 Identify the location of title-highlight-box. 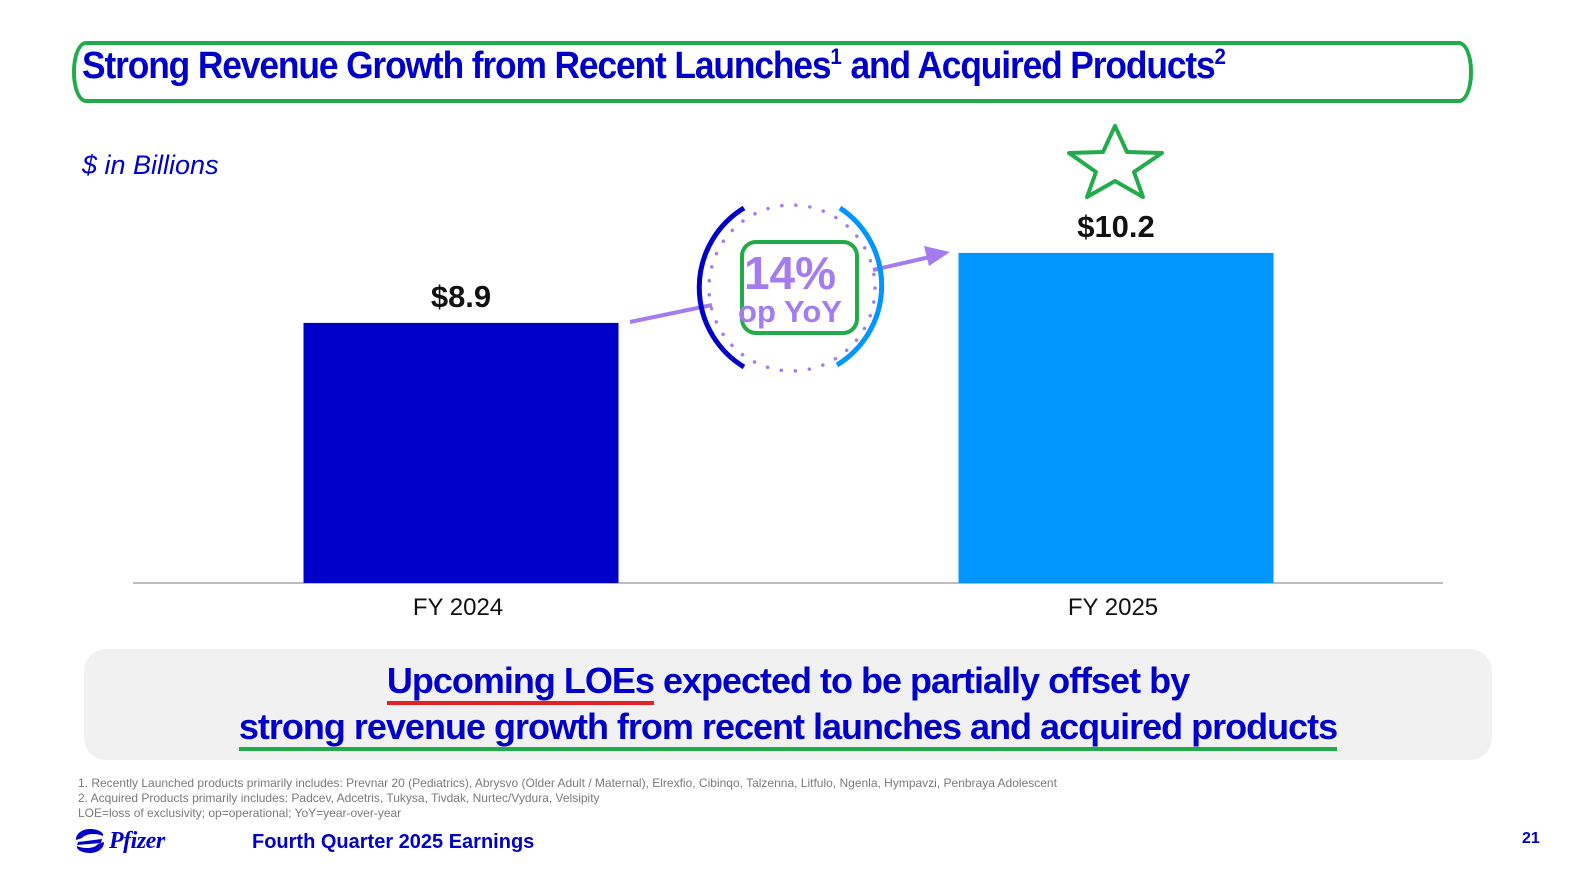
(772, 72).